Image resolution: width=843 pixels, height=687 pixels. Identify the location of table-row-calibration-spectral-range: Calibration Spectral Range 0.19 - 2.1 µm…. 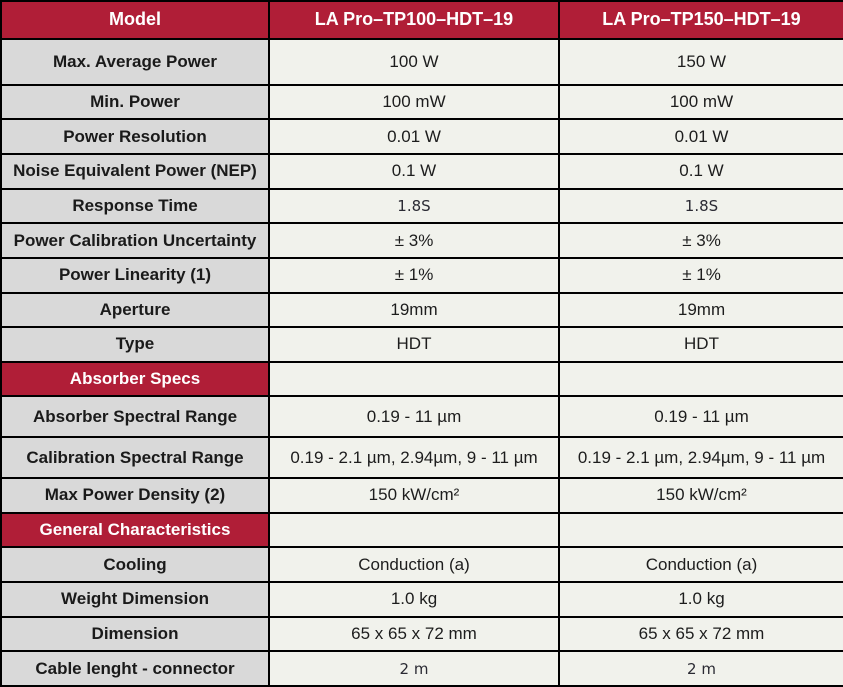
(421, 457).